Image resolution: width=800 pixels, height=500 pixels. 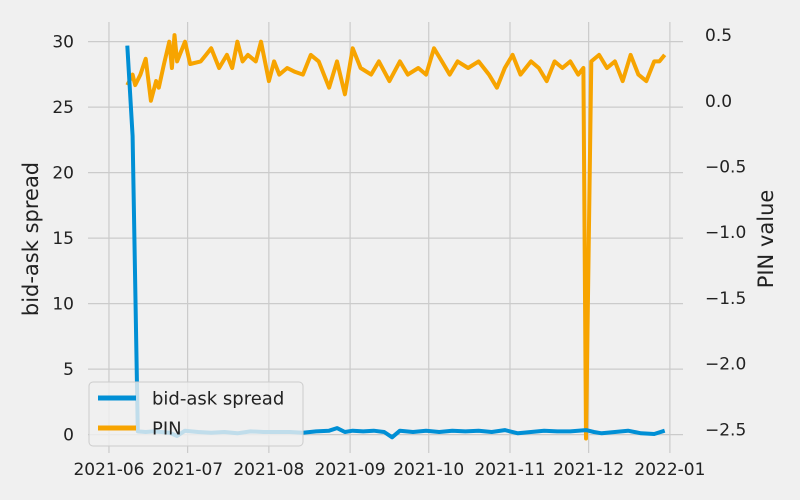 What do you see at coordinates (718, 102) in the screenshot?
I see `y2-tick-label: 0.0` at bounding box center [718, 102].